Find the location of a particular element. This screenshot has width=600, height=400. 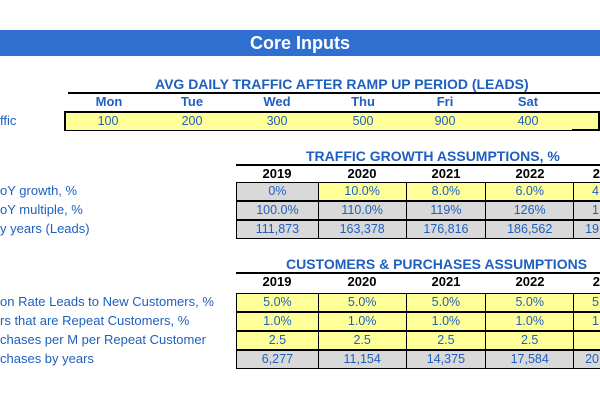

growth-cell: 119% is located at coordinates (445, 210).